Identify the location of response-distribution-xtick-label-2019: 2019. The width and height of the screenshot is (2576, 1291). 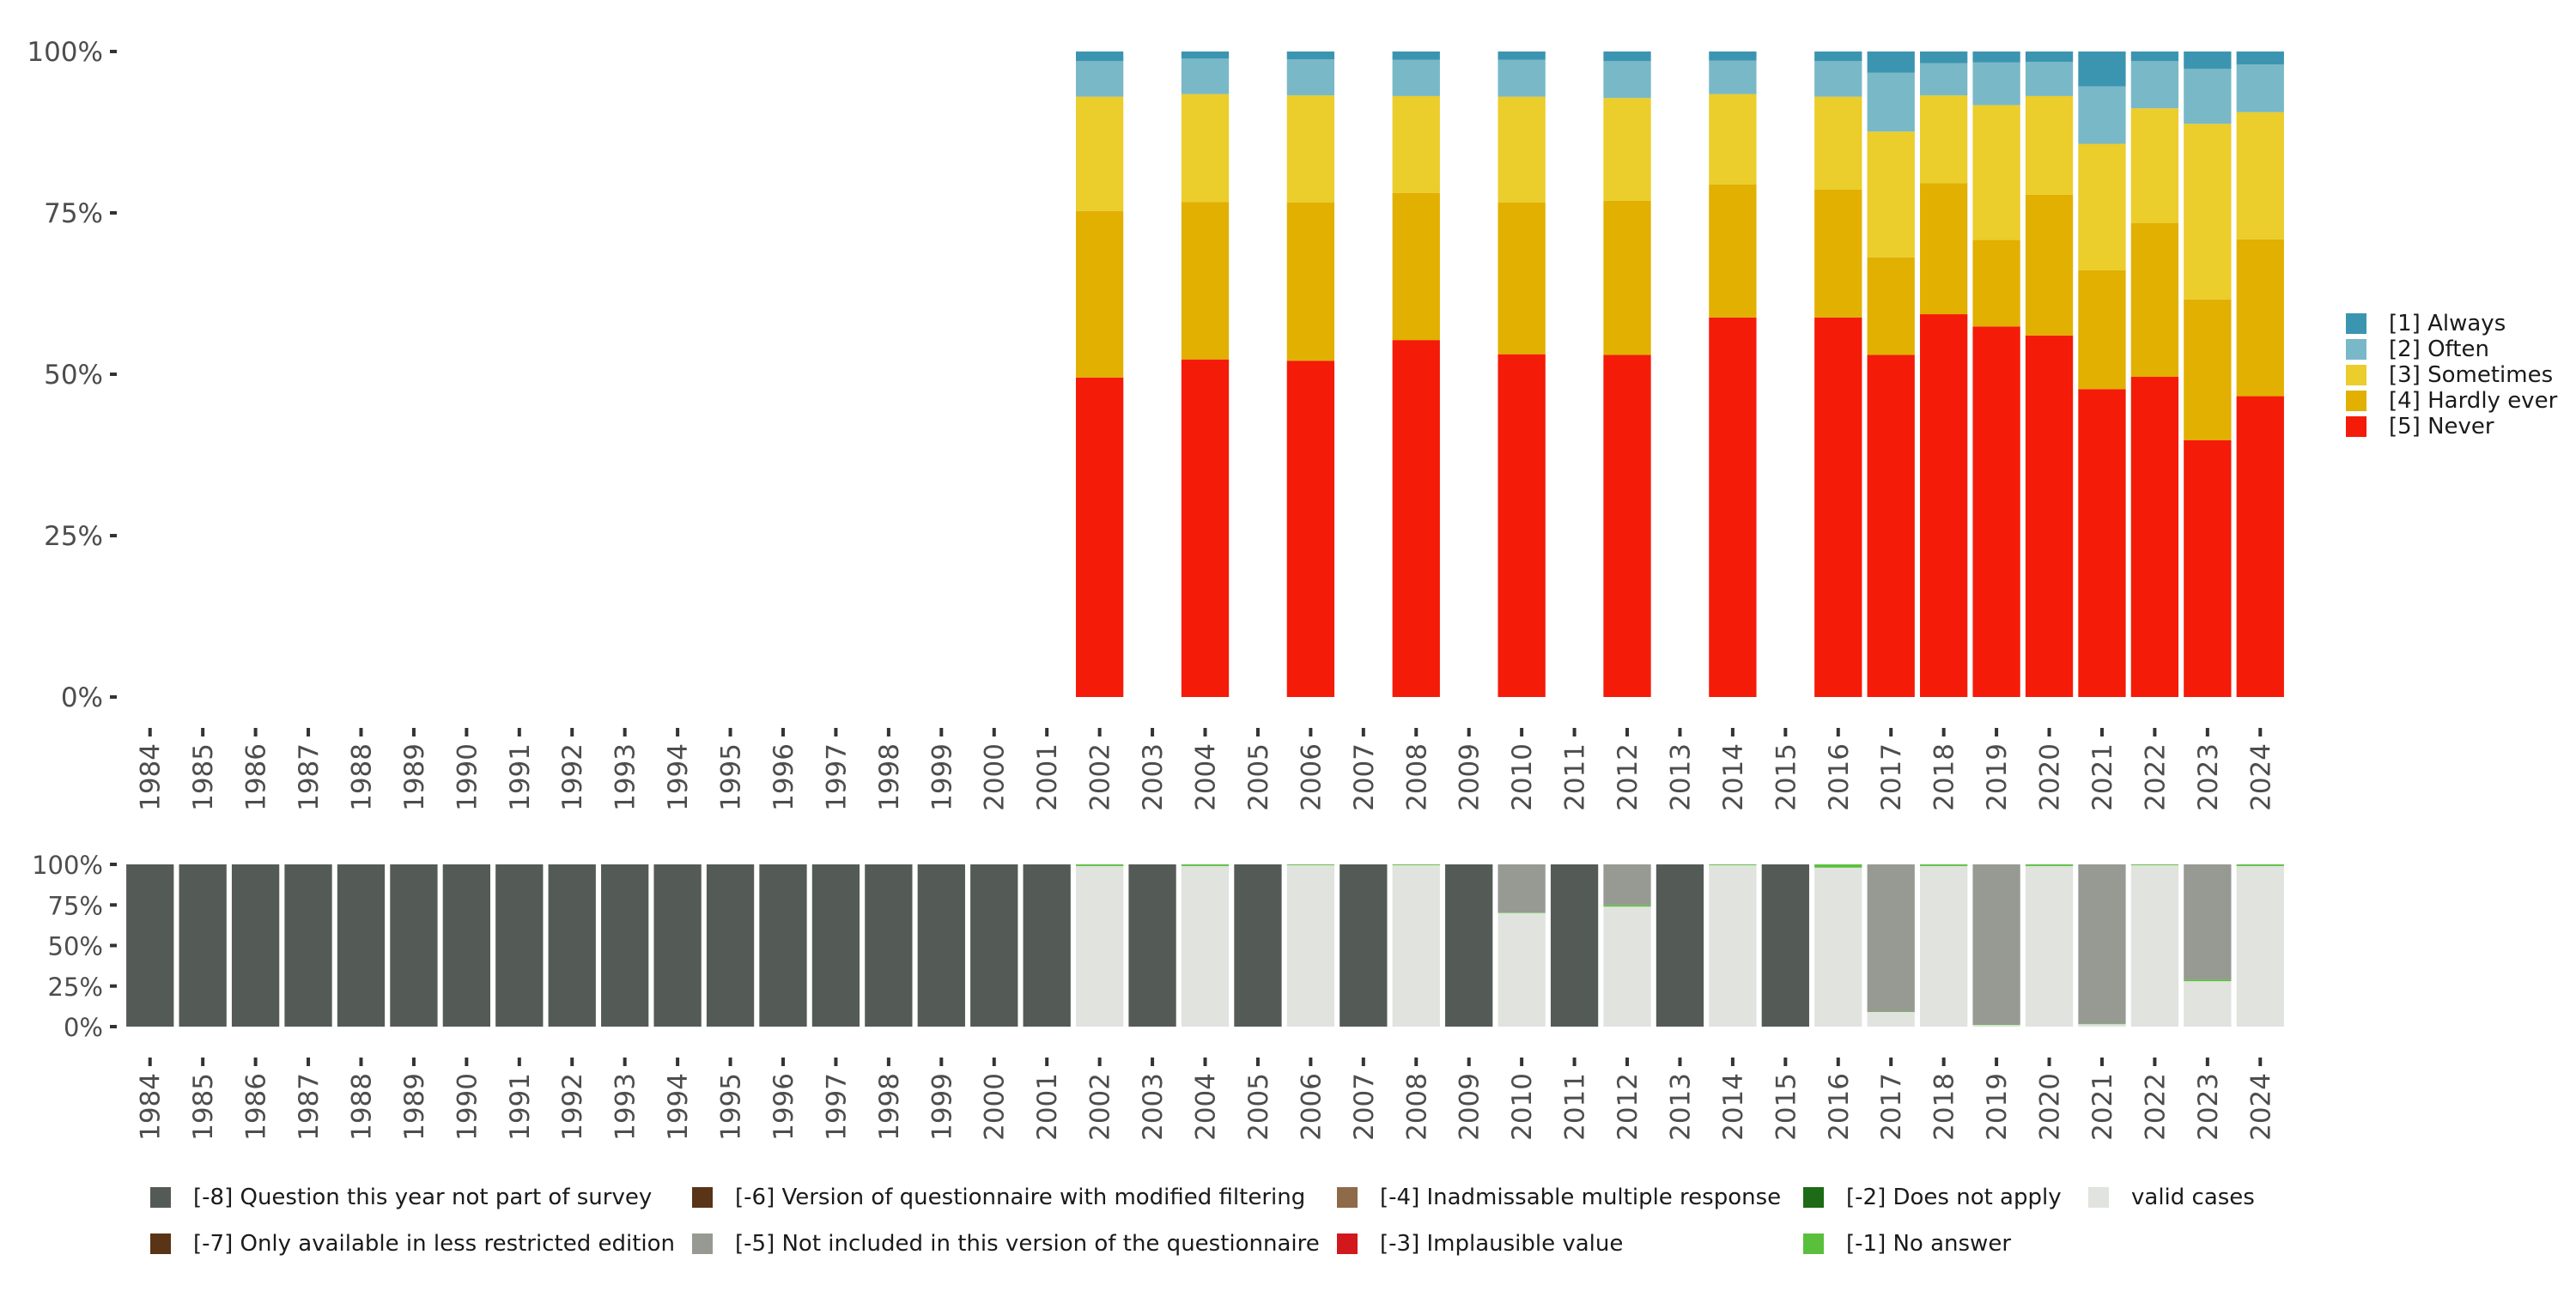
(1997, 777).